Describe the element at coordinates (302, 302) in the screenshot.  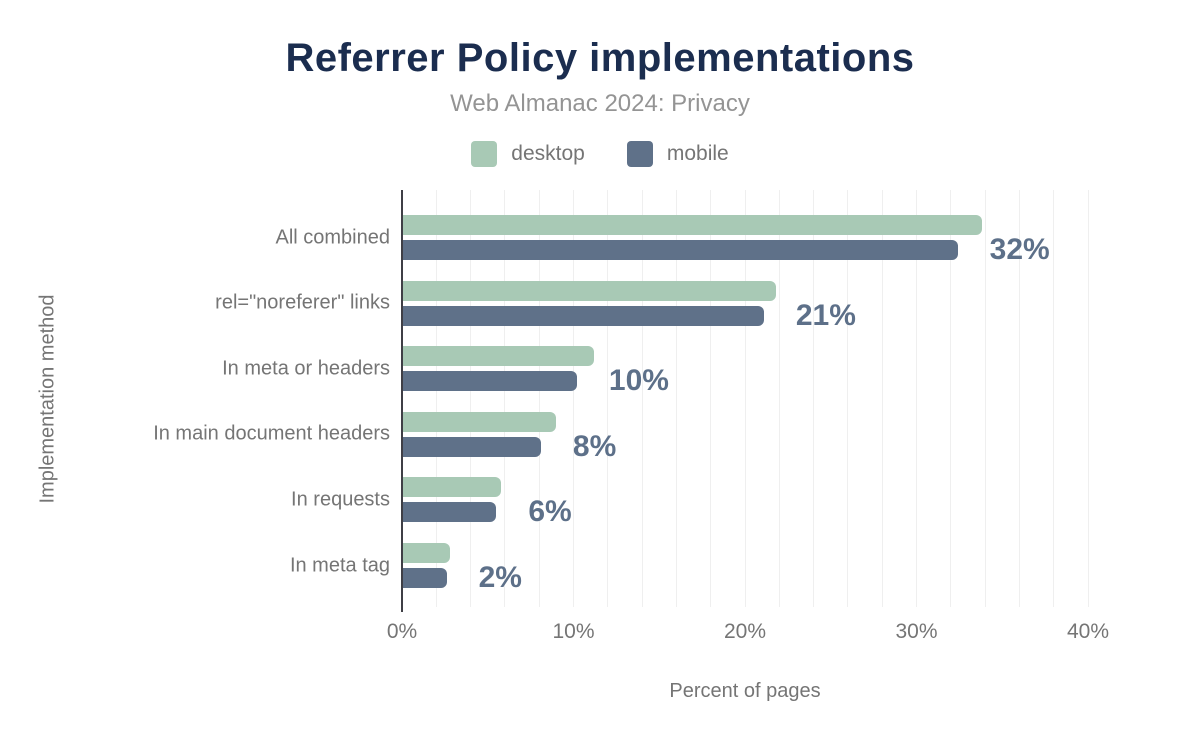
I see `category-label: rel="noreferer" links` at that location.